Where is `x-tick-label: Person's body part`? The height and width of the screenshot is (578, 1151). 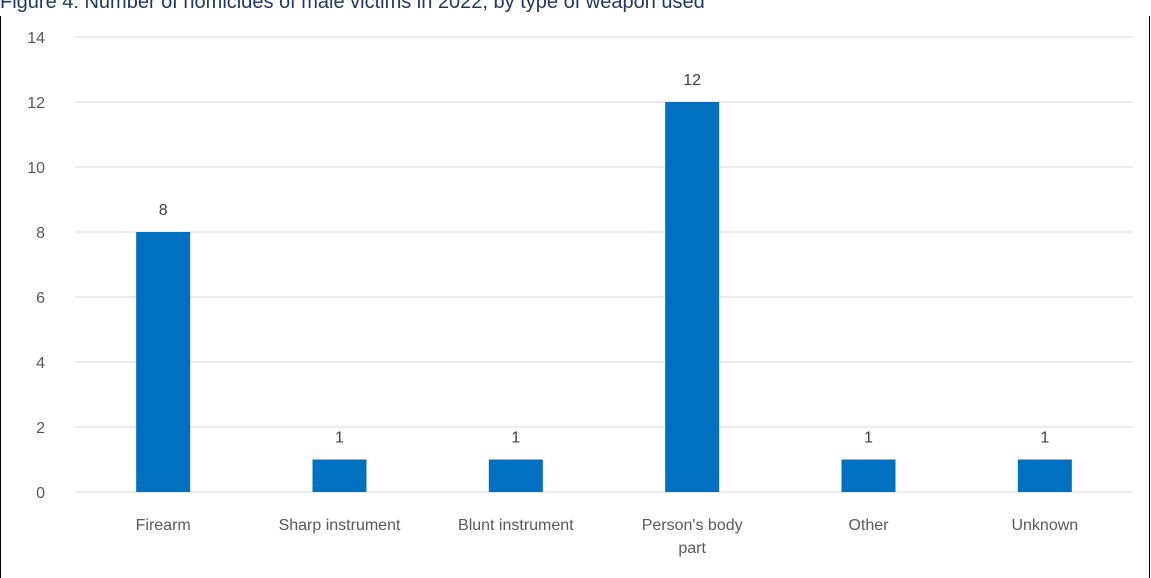
x-tick-label: Person's body part is located at coordinates (692, 537).